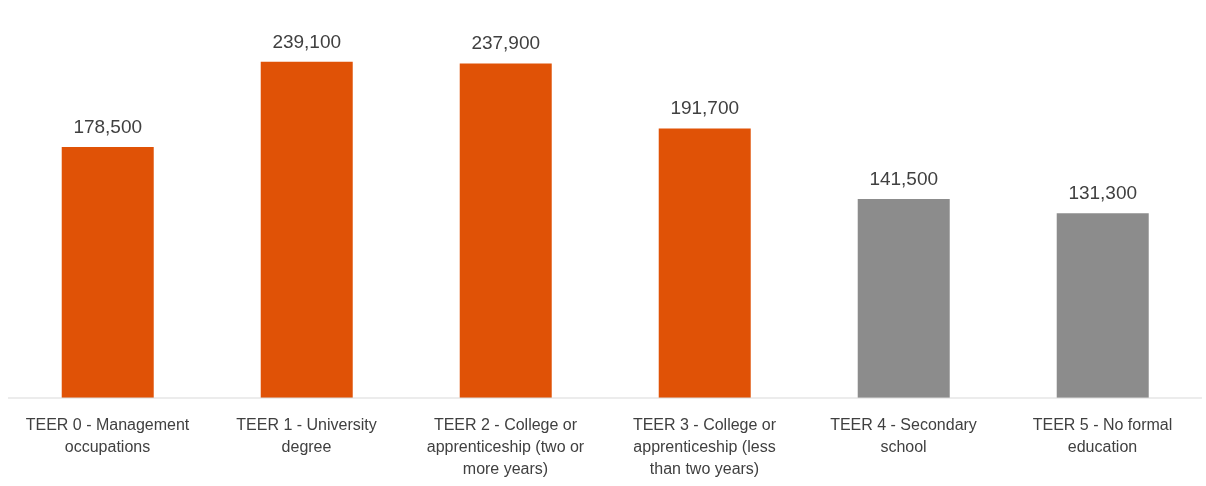 The image size is (1206, 486). What do you see at coordinates (107, 435) in the screenshot?
I see `x-tick-label: TEER 0 - Management occupations` at bounding box center [107, 435].